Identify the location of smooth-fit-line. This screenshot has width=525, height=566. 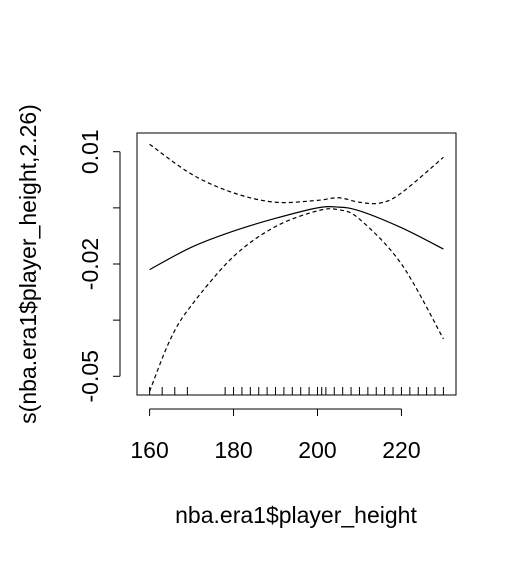
(296, 238).